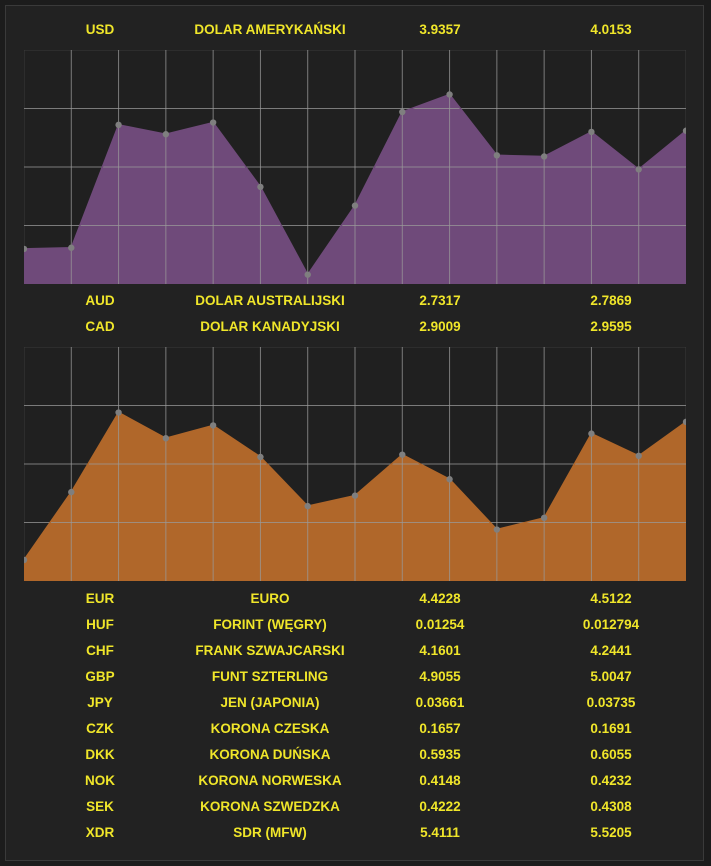 The image size is (711, 866). What do you see at coordinates (440, 29) in the screenshot?
I see `buy-rate: 3.9357` at bounding box center [440, 29].